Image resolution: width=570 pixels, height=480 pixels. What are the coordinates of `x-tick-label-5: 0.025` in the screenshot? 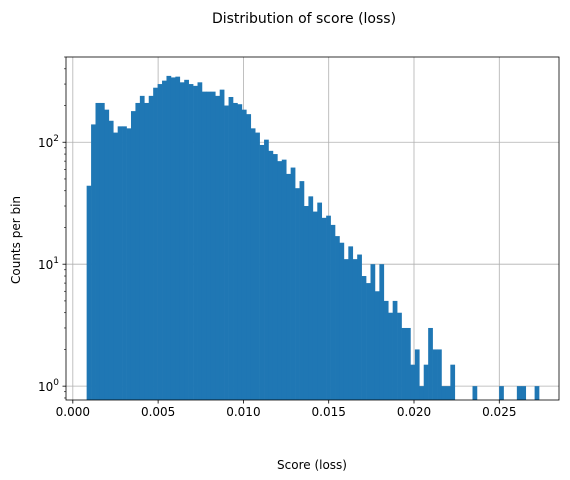 It's located at (499, 412).